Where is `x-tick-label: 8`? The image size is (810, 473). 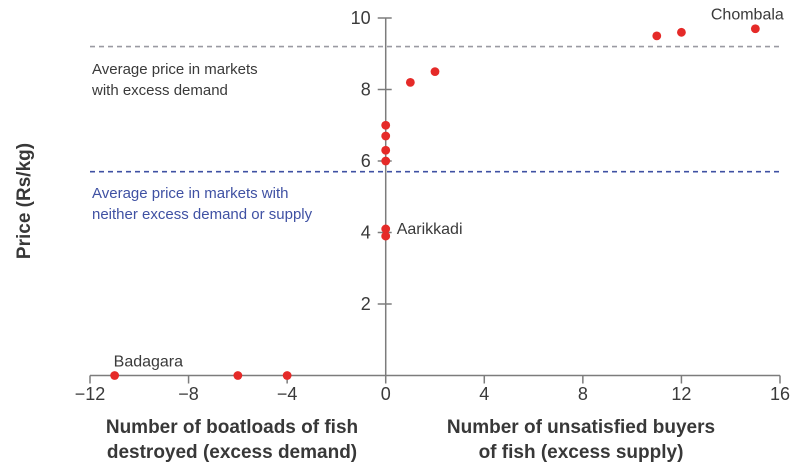
x-tick-label: 8 is located at coordinates (583, 394).